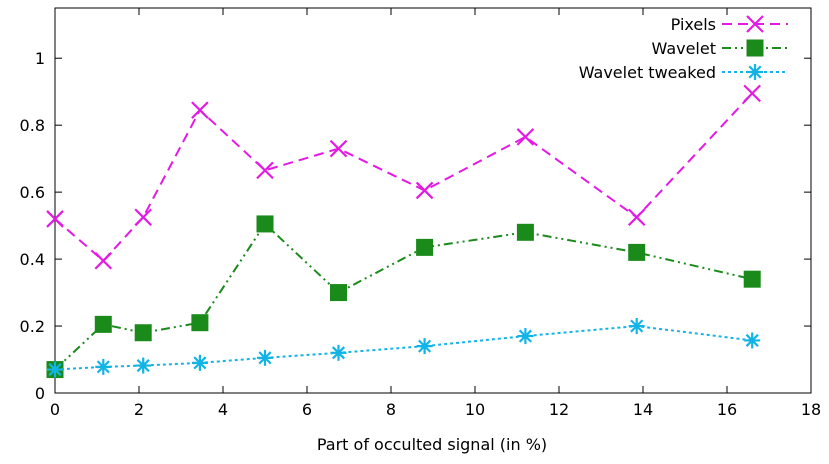 The height and width of the screenshot is (464, 829). Describe the element at coordinates (475, 409) in the screenshot. I see `x-tick-label: 10` at that location.